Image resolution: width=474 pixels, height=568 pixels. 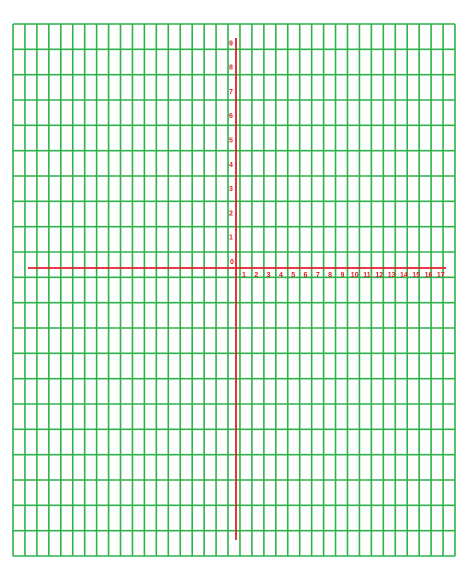 I want to click on x-tick-label: 13, so click(x=392, y=275).